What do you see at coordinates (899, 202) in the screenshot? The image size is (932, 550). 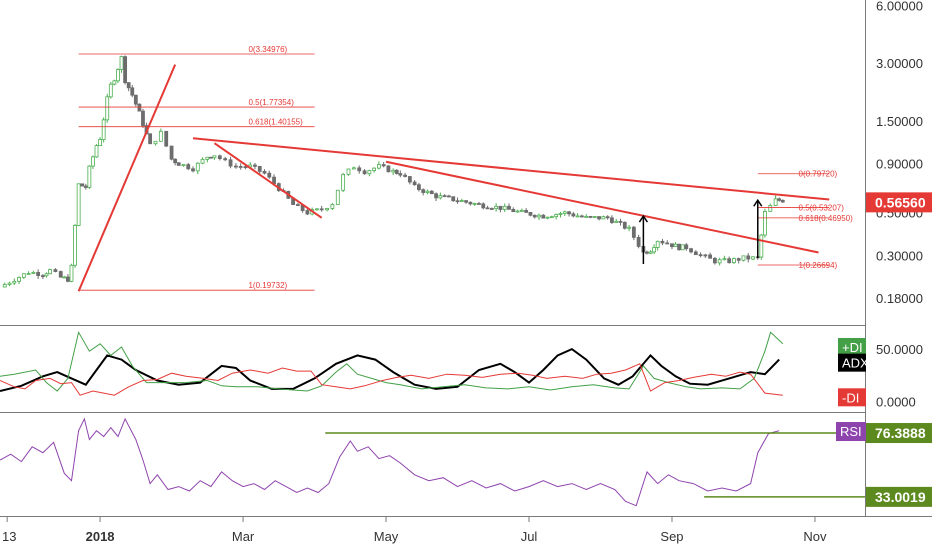 I see `last-price-tag` at bounding box center [899, 202].